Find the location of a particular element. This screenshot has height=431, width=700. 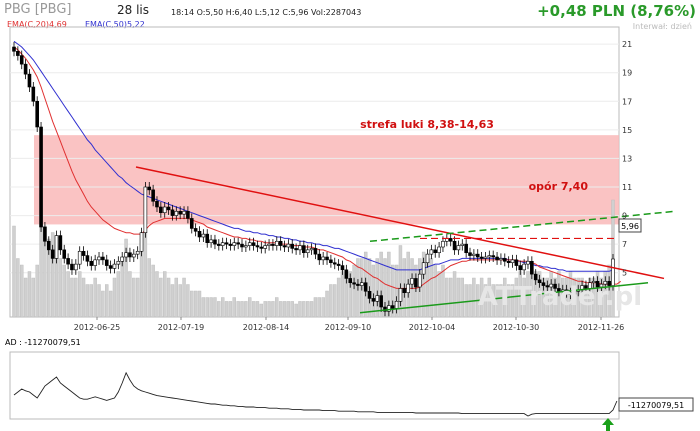

y-tick-label: 19 is located at coordinates (627, 73).